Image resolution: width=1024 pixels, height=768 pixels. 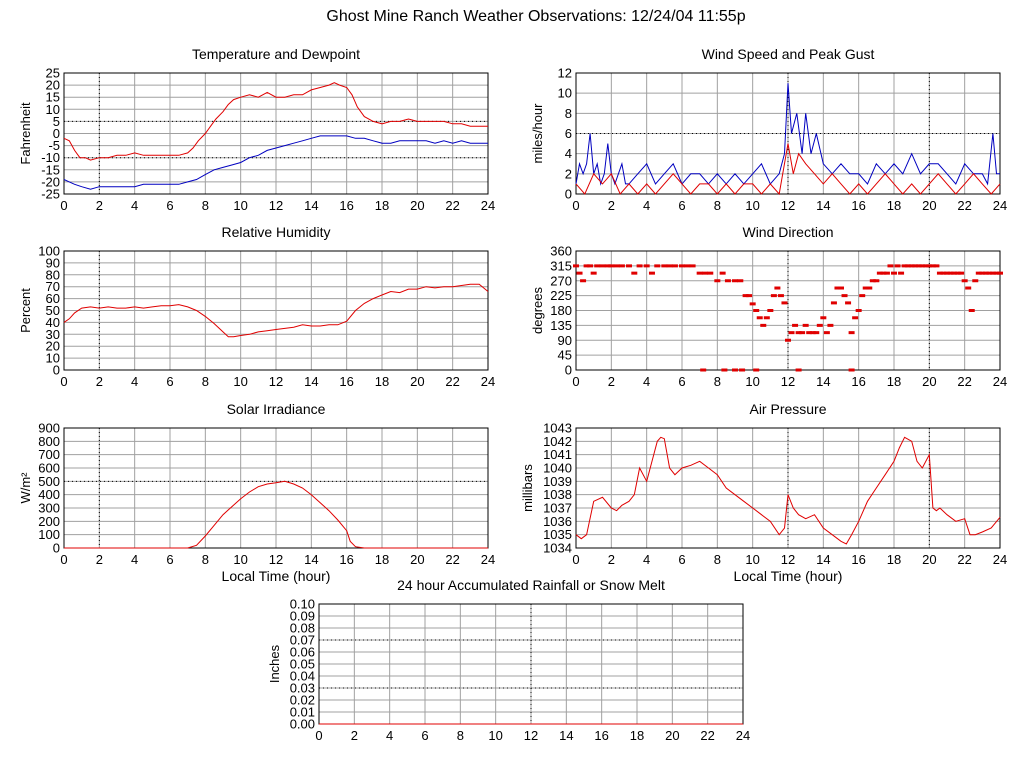 What do you see at coordinates (575, 559) in the screenshot?
I see `pressure-xtick-label: 0` at bounding box center [575, 559].